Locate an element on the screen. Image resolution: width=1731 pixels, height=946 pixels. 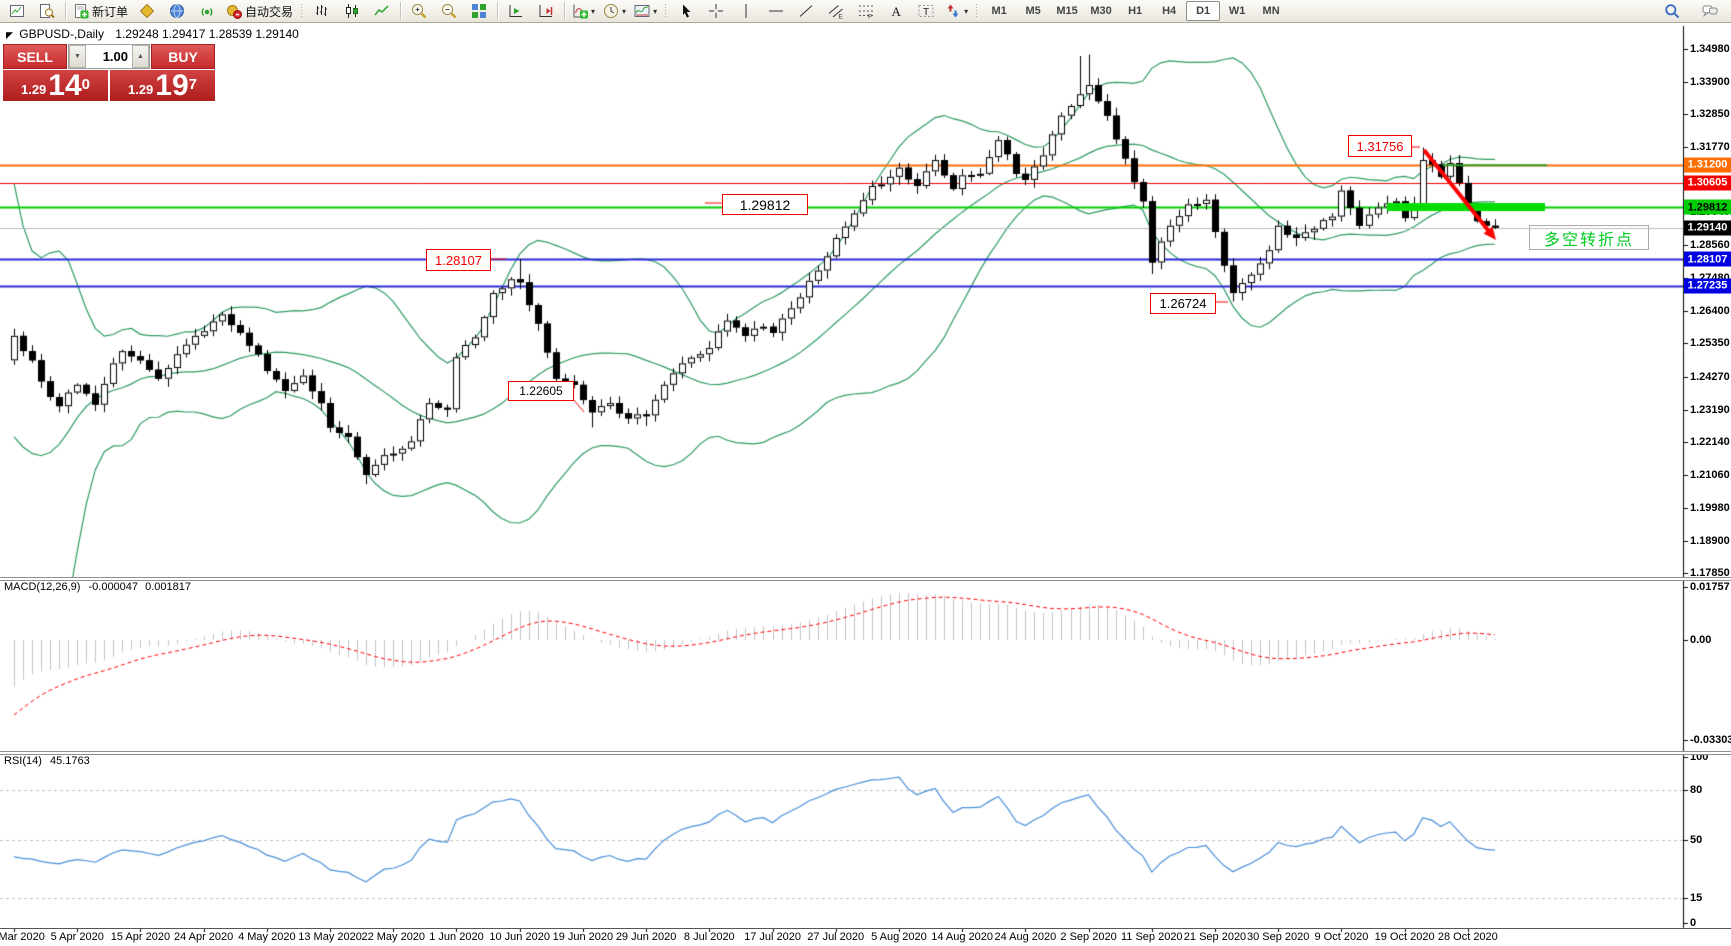
timeframe-h1-label: H1 is located at coordinates (1135, 11).